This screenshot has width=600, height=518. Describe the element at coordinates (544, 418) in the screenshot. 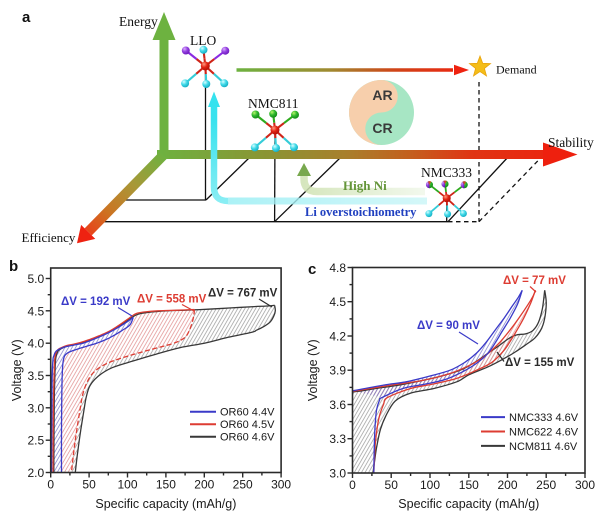

I see `svg-text: NMC333 4.6V` at that location.